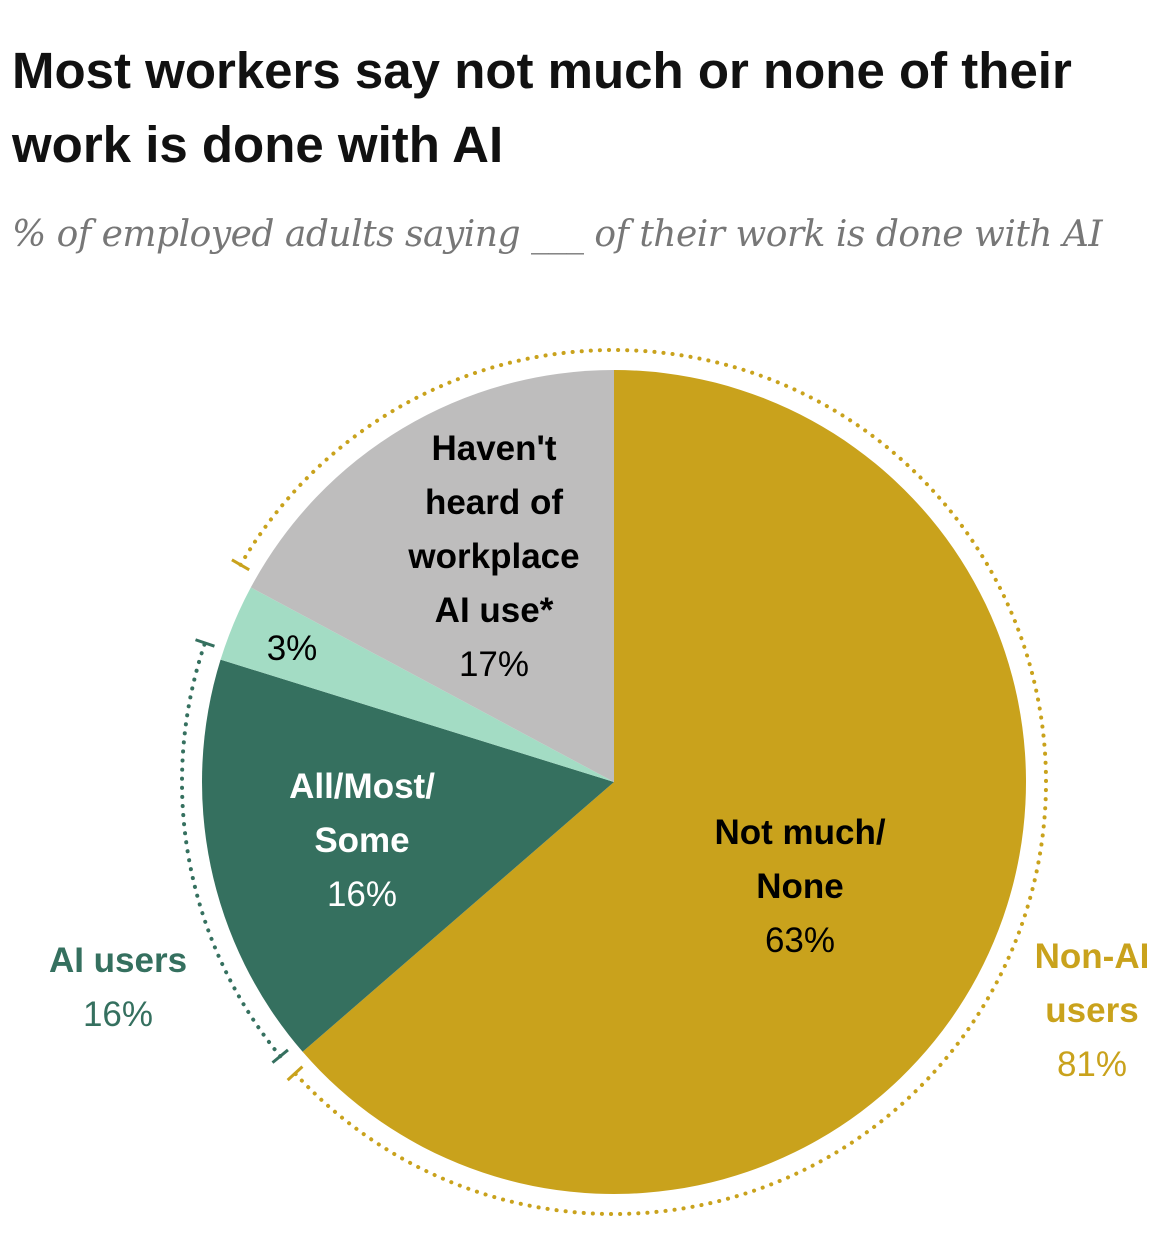  I want to click on slice-name-line: AI use*, so click(494, 610).